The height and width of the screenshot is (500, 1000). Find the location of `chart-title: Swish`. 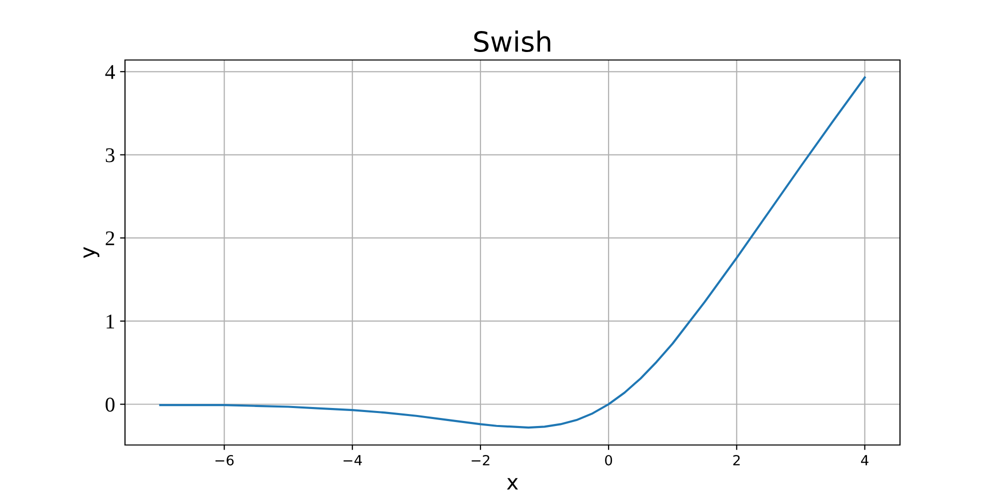

chart-title: Swish is located at coordinates (512, 41).